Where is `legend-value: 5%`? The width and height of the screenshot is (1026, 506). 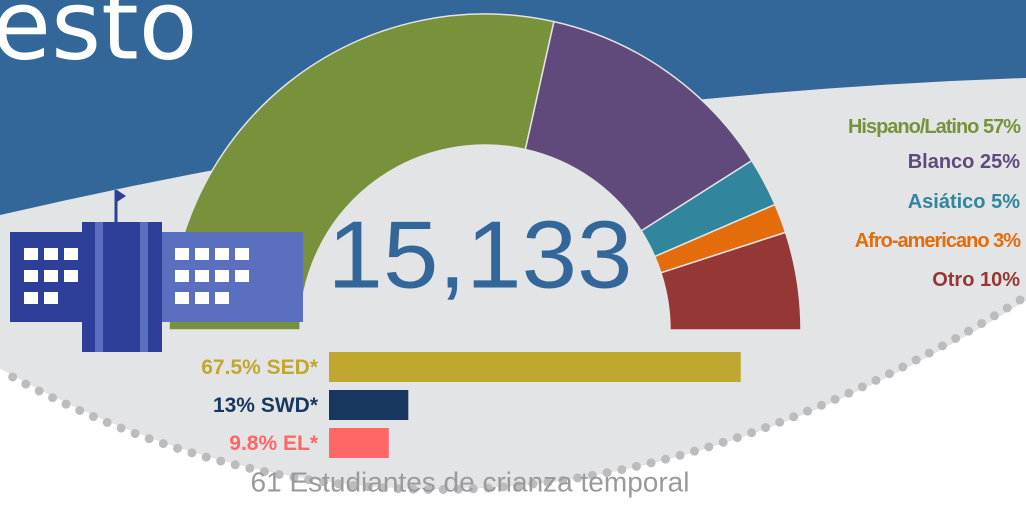
legend-value: 5% is located at coordinates (1005, 202).